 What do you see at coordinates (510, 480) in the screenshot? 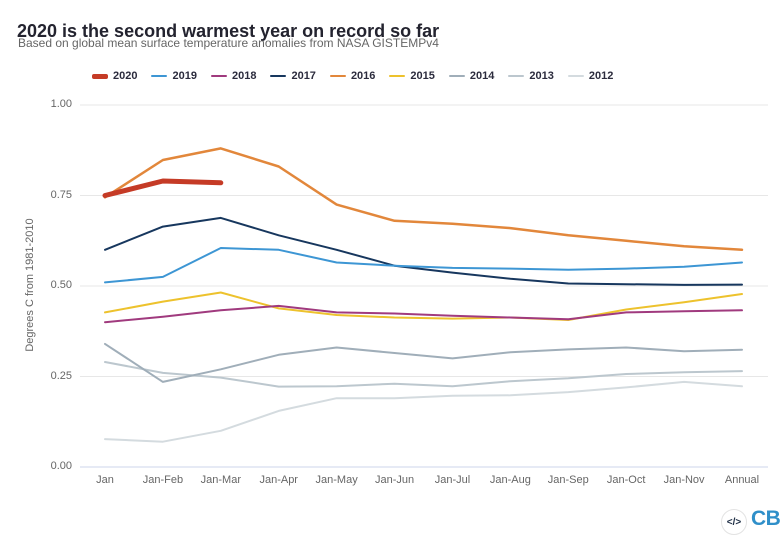
I see `x-tick-label-Jan-Aug: Jan-Aug` at bounding box center [510, 480].